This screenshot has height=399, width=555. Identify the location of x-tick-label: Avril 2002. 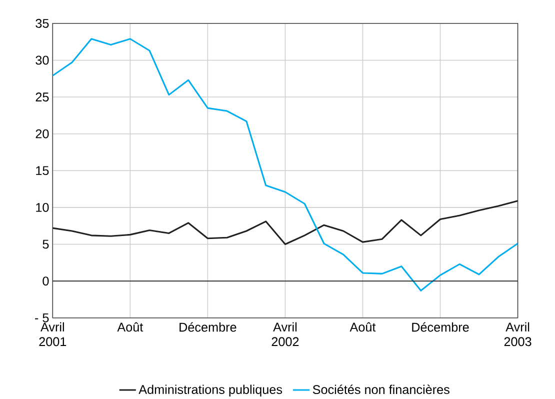
(285, 334).